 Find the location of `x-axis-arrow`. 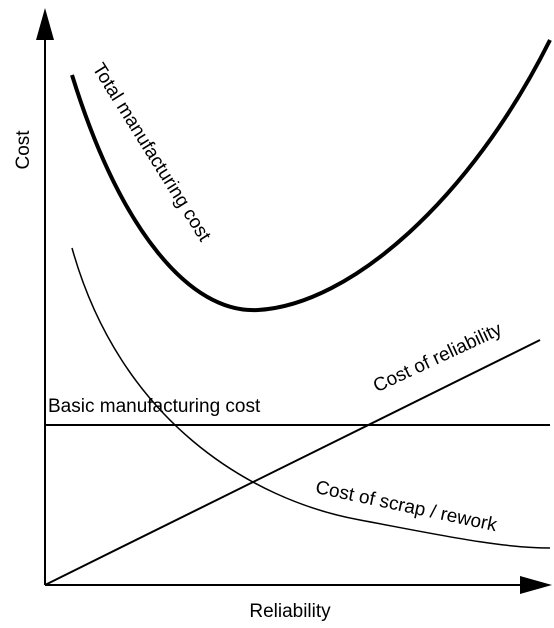

x-axis-arrow is located at coordinates (536, 585).